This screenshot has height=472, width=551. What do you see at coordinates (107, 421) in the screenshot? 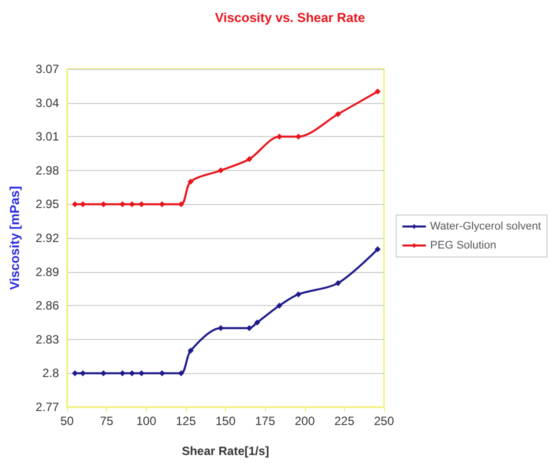
I see `x-tick-label: 75` at bounding box center [107, 421].